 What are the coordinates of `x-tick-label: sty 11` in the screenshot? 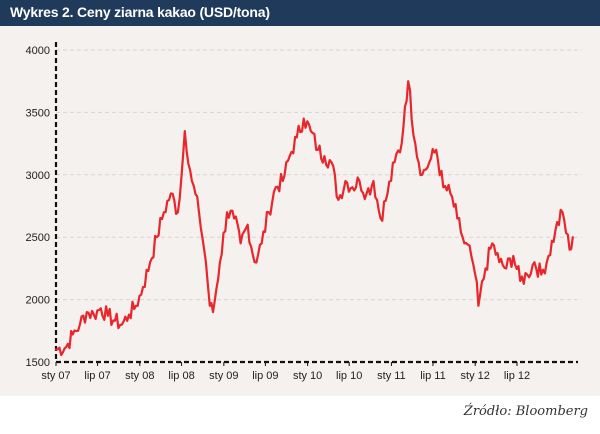 It's located at (391, 376).